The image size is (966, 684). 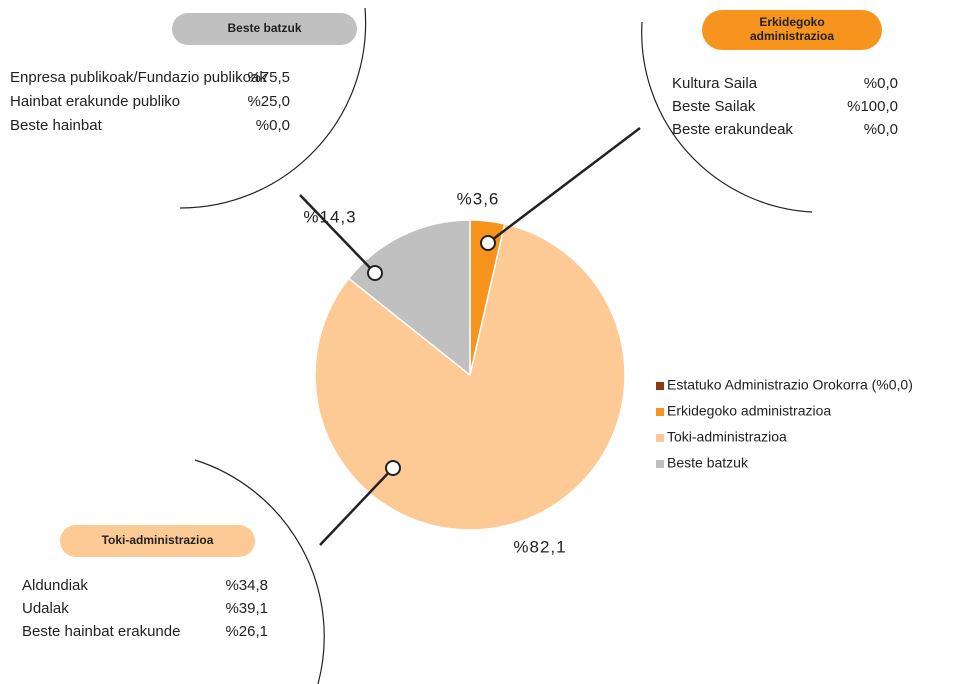 What do you see at coordinates (790, 385) in the screenshot?
I see `legend-label: Estatuko Administrazio Orokorra (%0,0)` at bounding box center [790, 385].